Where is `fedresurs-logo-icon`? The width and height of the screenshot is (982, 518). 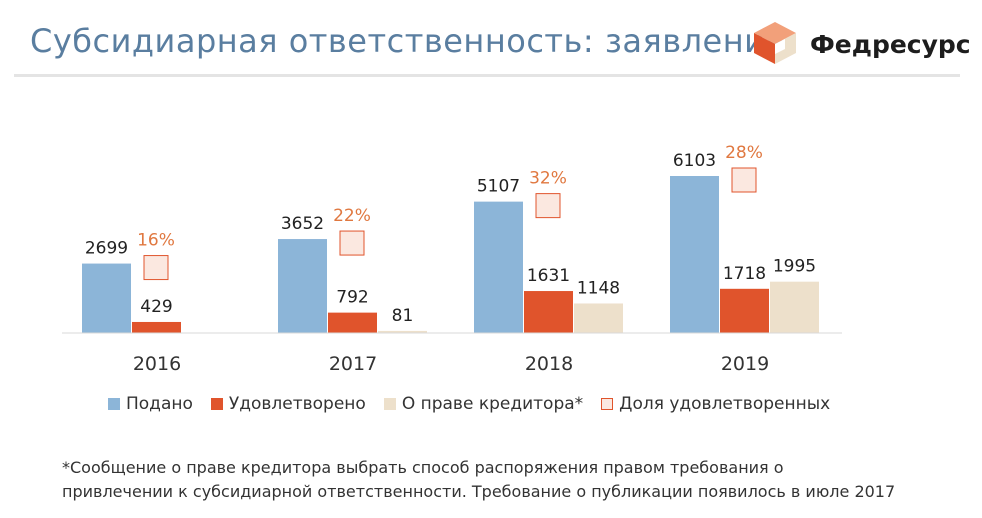
fedresurs-logo-icon is located at coordinates (775, 43).